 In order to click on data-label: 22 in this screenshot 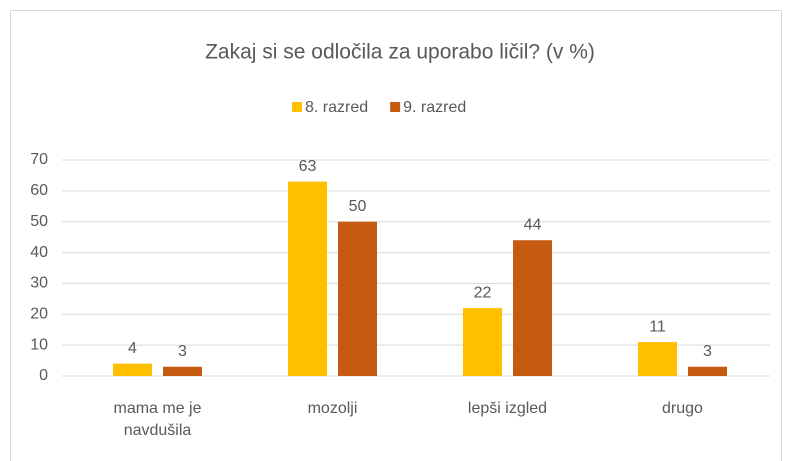, I will do `click(483, 292)`.